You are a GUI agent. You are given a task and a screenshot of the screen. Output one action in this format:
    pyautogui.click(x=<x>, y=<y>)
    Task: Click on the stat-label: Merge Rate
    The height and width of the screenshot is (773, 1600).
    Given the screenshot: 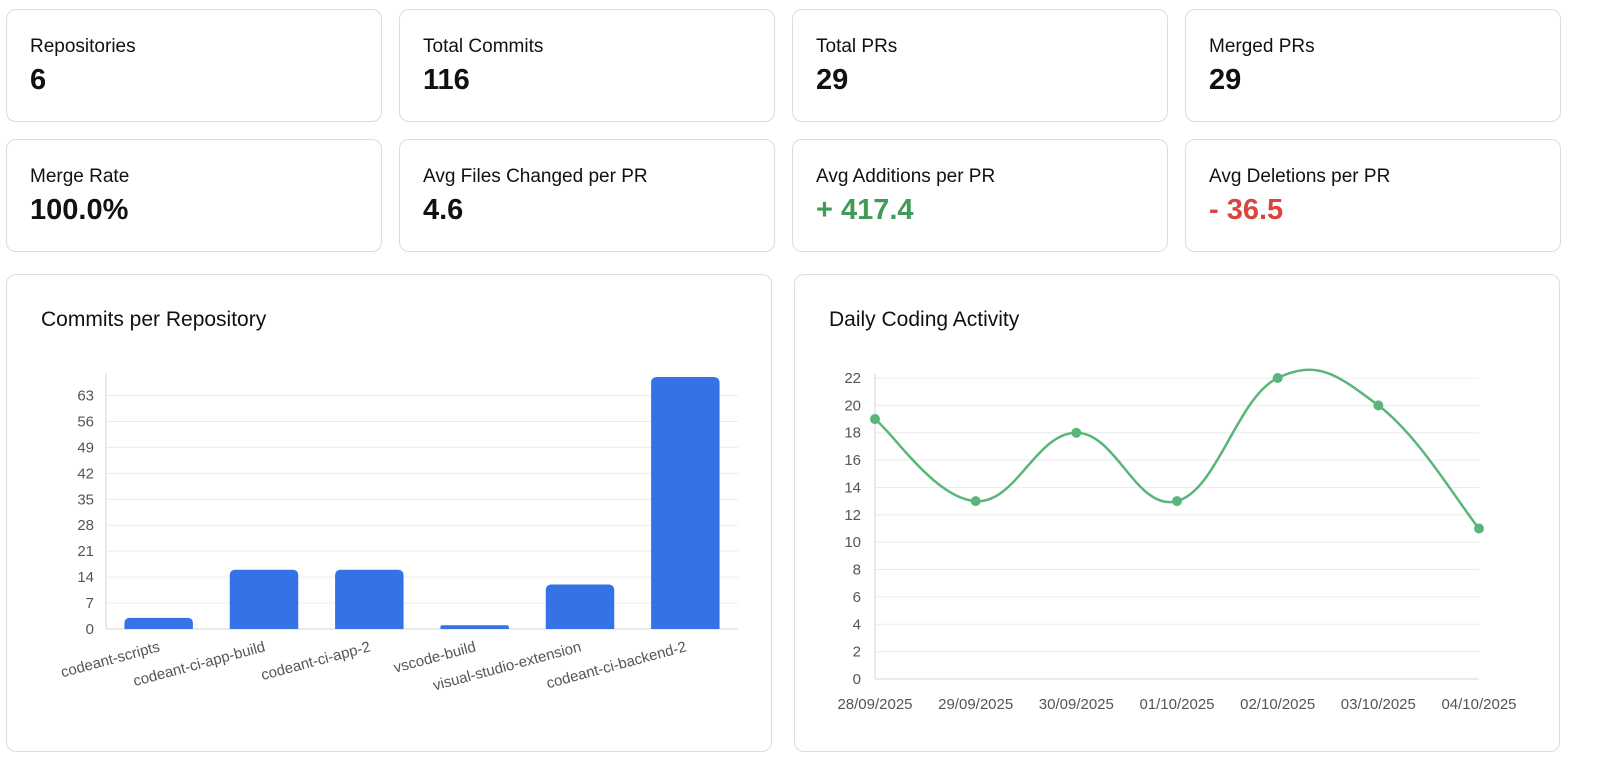 What is the action you would take?
    pyautogui.click(x=80, y=176)
    